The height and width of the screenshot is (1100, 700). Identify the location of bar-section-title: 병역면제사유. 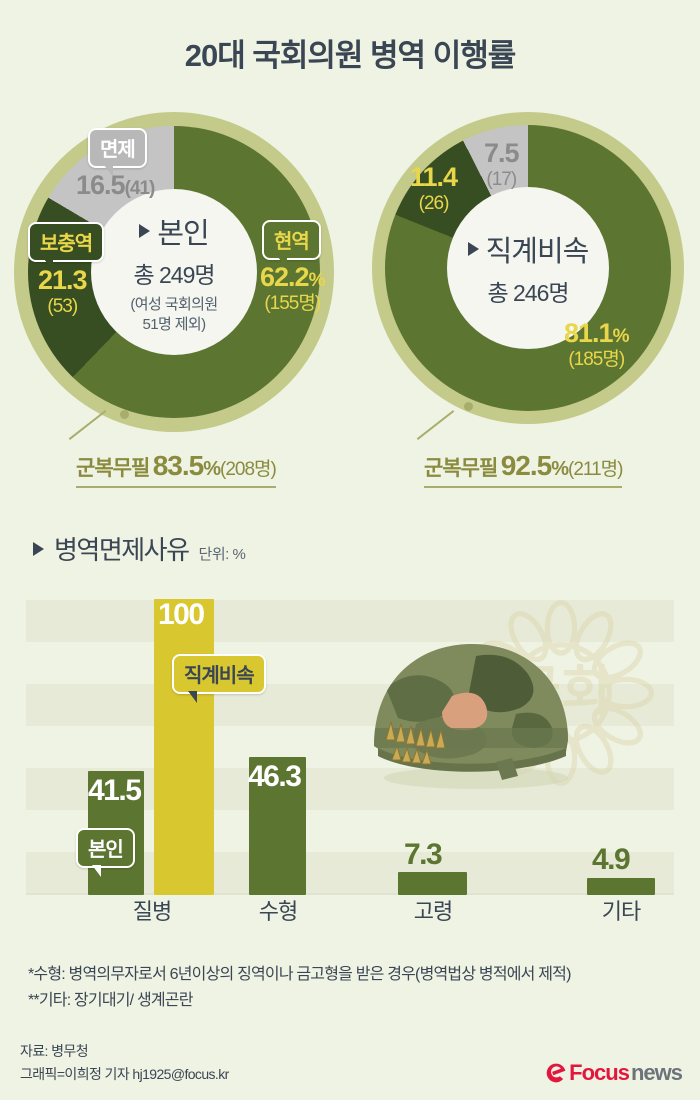
(122, 550).